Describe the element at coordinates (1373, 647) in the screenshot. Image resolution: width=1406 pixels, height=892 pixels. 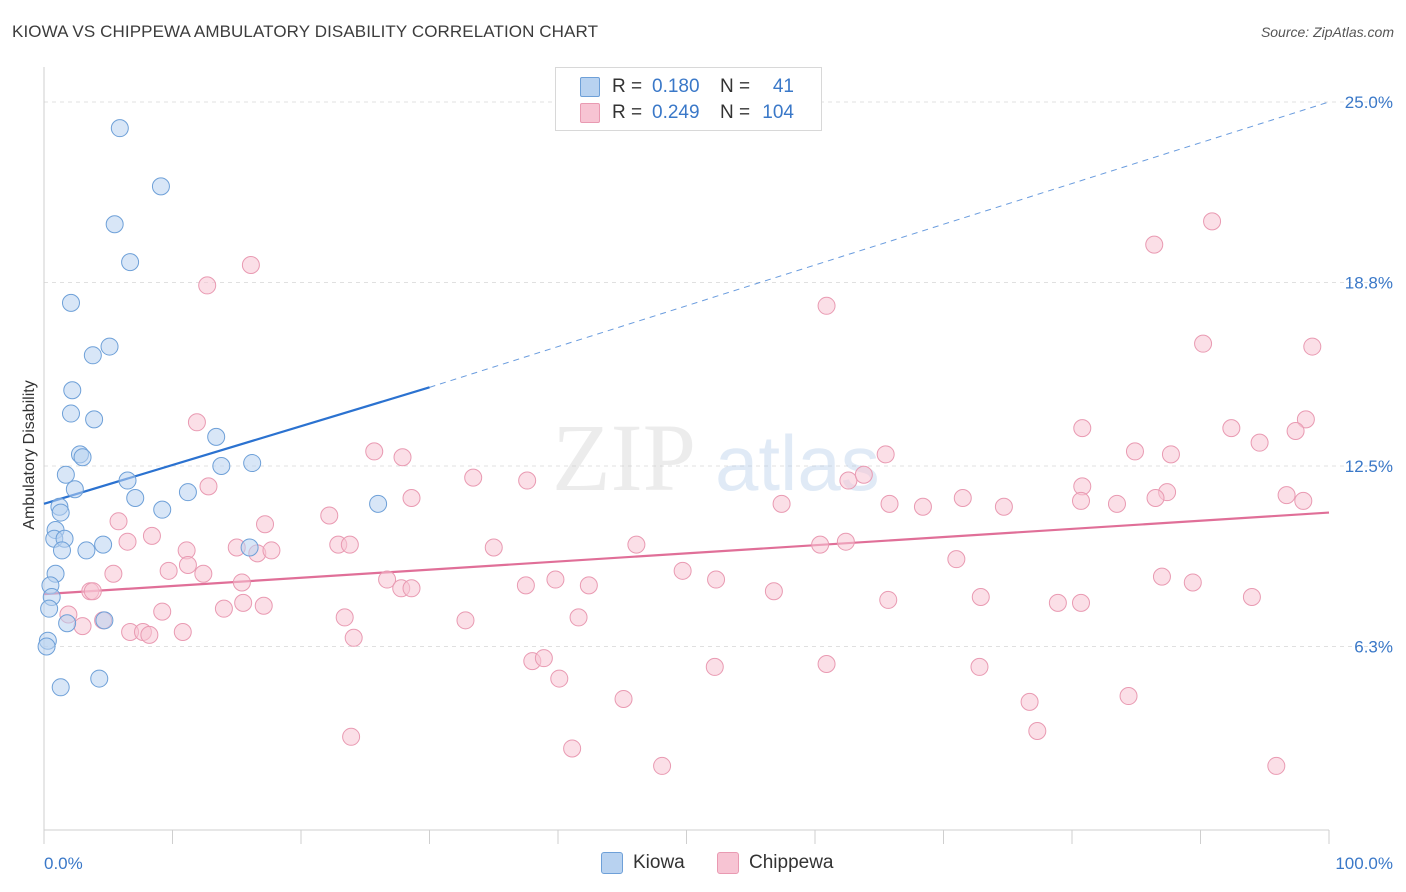
I see `y-tick-label: 6.3%` at that location.